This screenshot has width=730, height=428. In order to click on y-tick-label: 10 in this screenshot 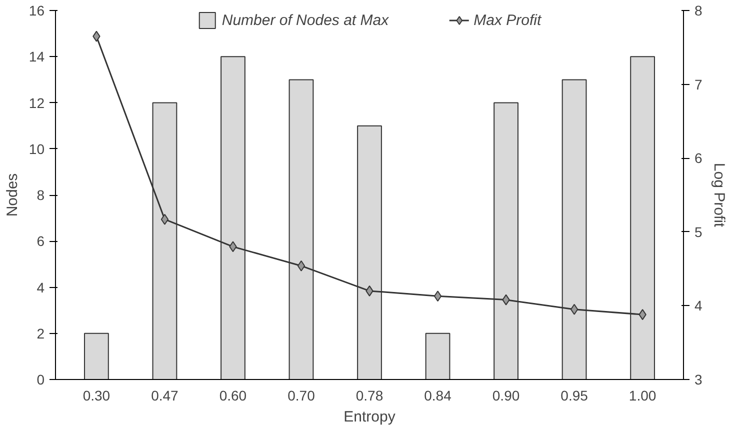, I will do `click(36, 148)`.